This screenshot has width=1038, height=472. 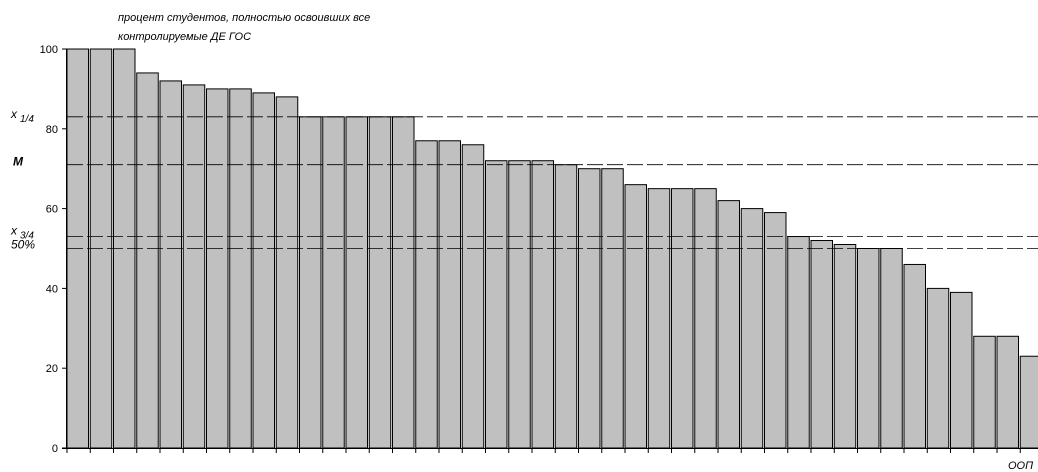 I want to click on x-axis, so click(x=550, y=450).